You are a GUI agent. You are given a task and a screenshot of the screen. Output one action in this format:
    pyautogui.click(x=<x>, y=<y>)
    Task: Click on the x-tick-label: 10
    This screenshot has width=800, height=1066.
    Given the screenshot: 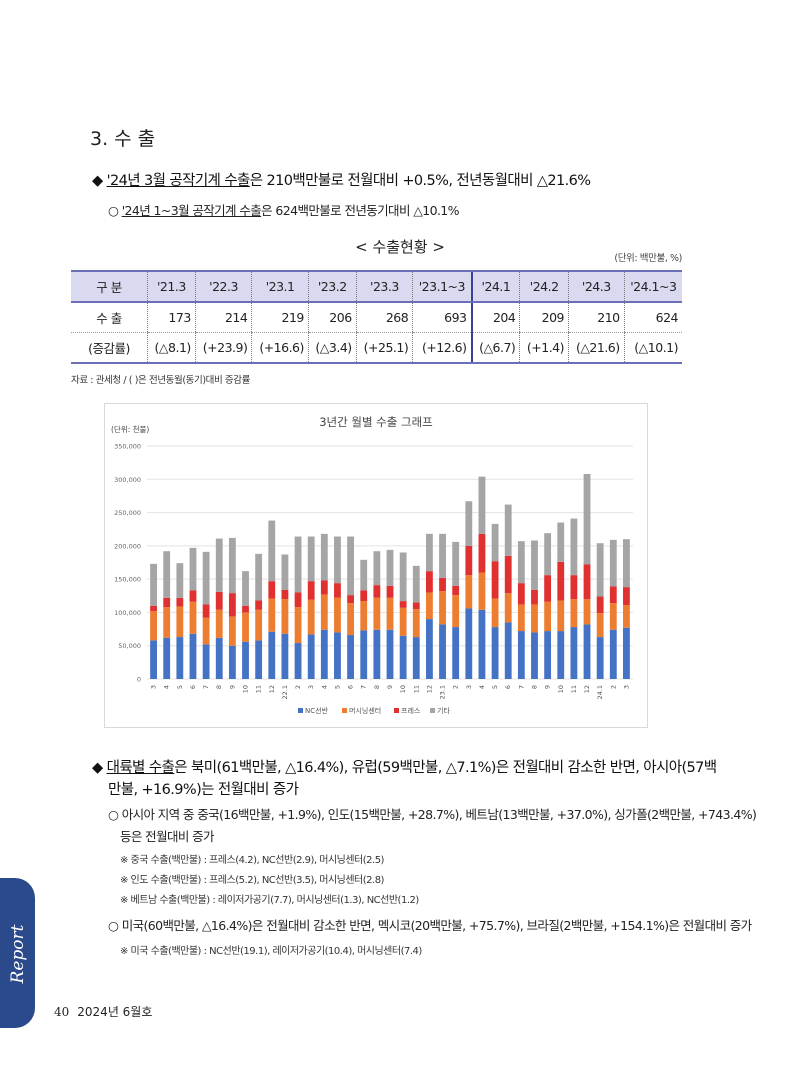 What is the action you would take?
    pyautogui.click(x=561, y=689)
    